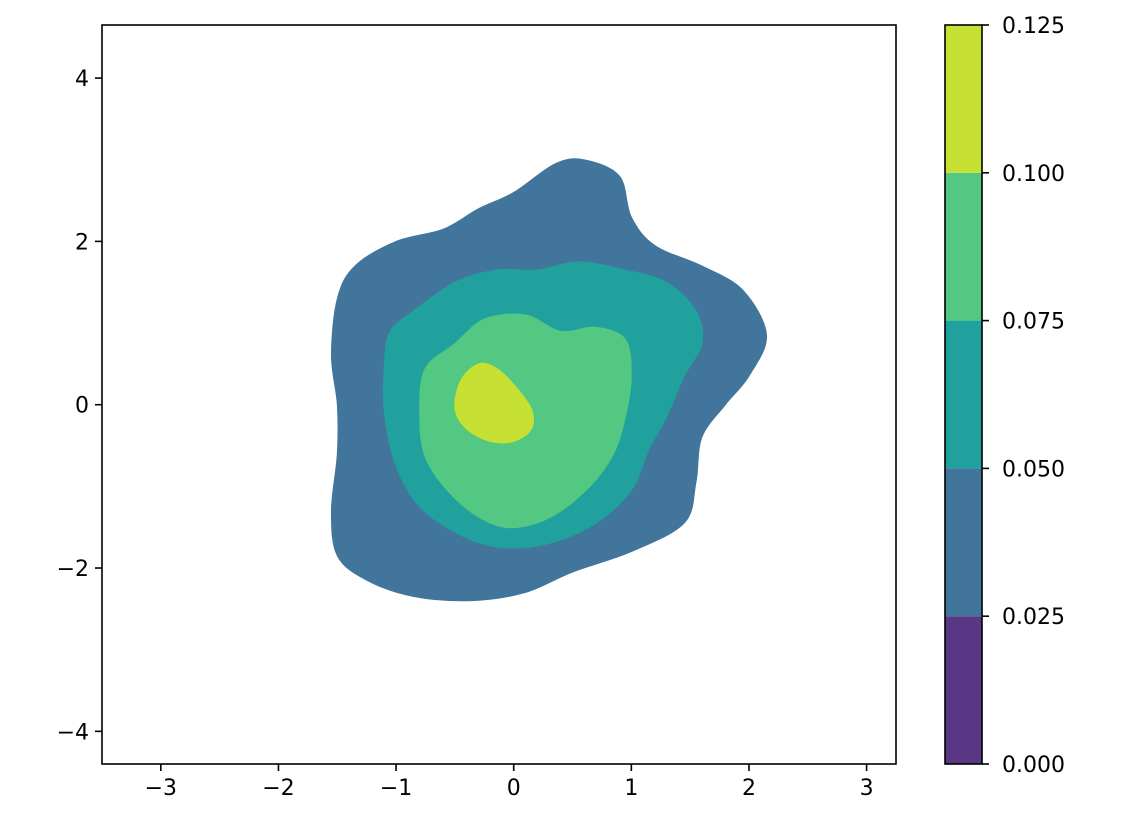 The image size is (1138, 838). What do you see at coordinates (1033, 469) in the screenshot?
I see `colorbar-tick-label: 0.050` at bounding box center [1033, 469].